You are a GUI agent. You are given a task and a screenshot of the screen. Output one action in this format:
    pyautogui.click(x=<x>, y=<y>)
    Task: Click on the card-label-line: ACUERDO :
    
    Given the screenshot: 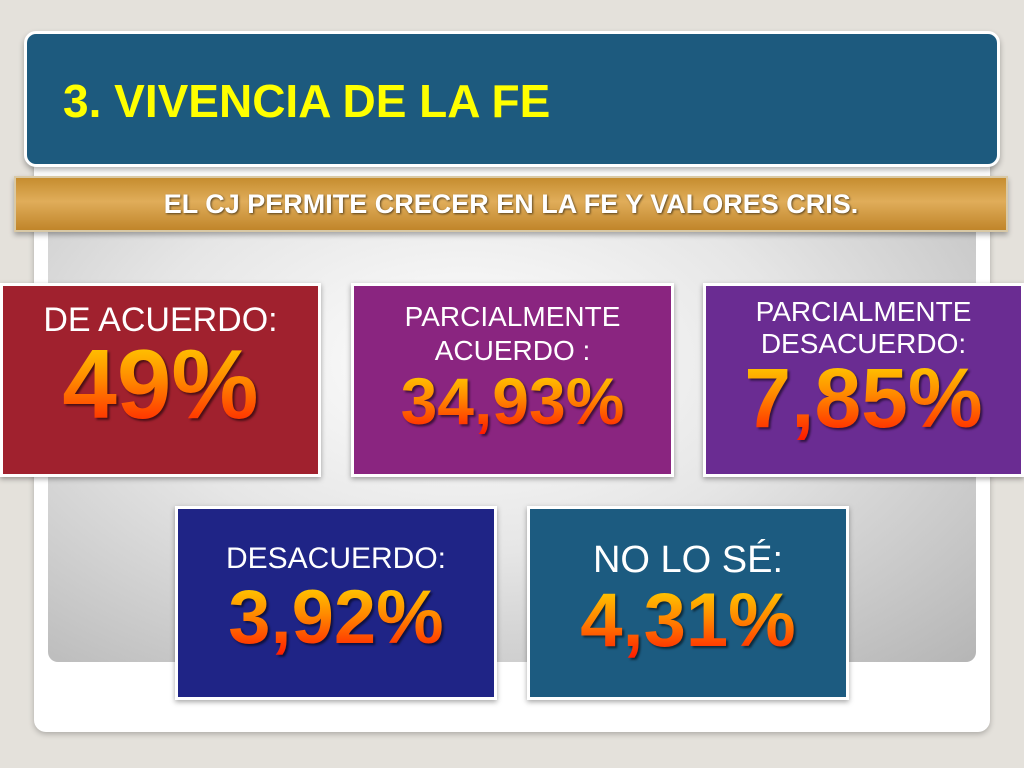 What is the action you would take?
    pyautogui.click(x=512, y=351)
    